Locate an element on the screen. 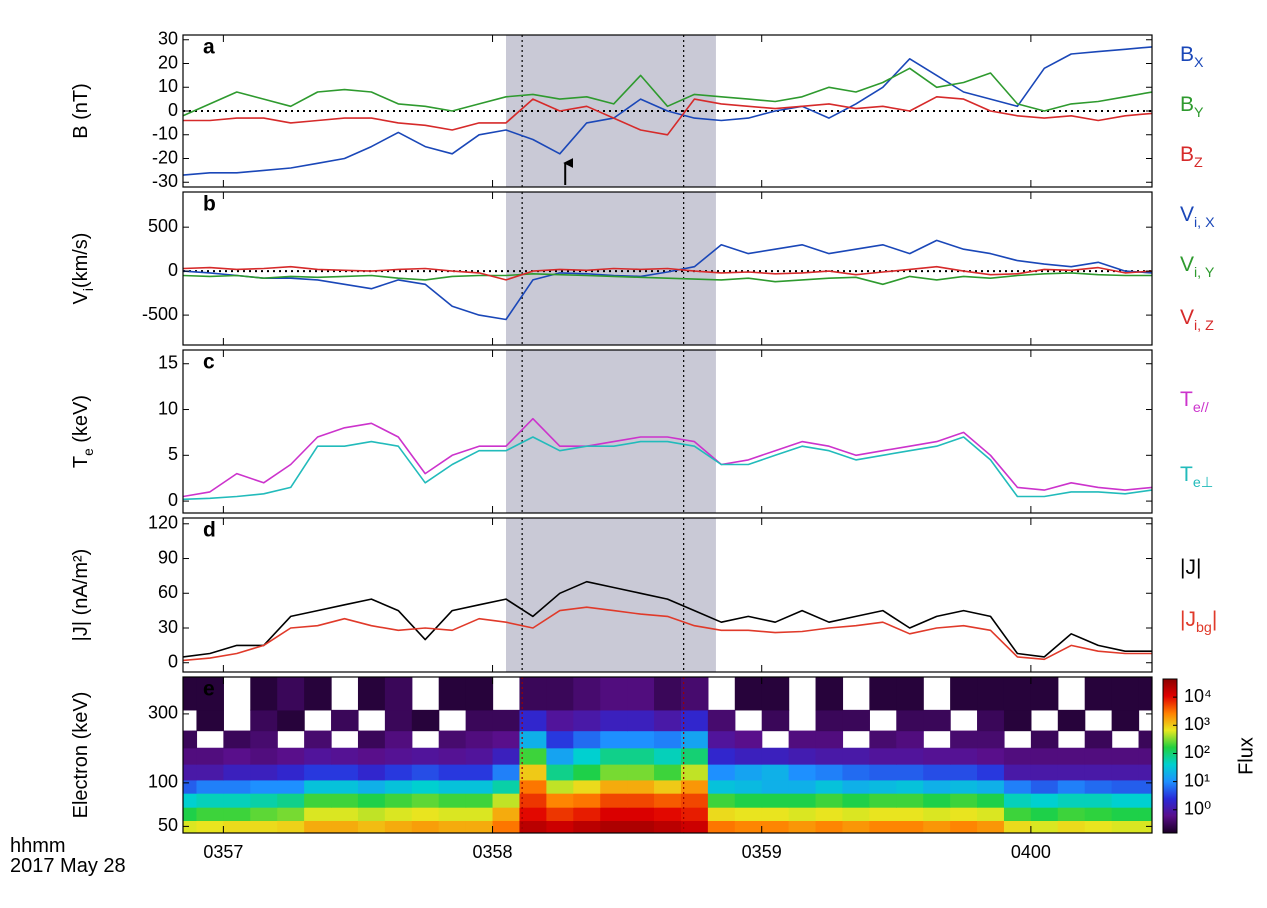 The image size is (1267, 908). y-tick-label: -20 is located at coordinates (165, 157).